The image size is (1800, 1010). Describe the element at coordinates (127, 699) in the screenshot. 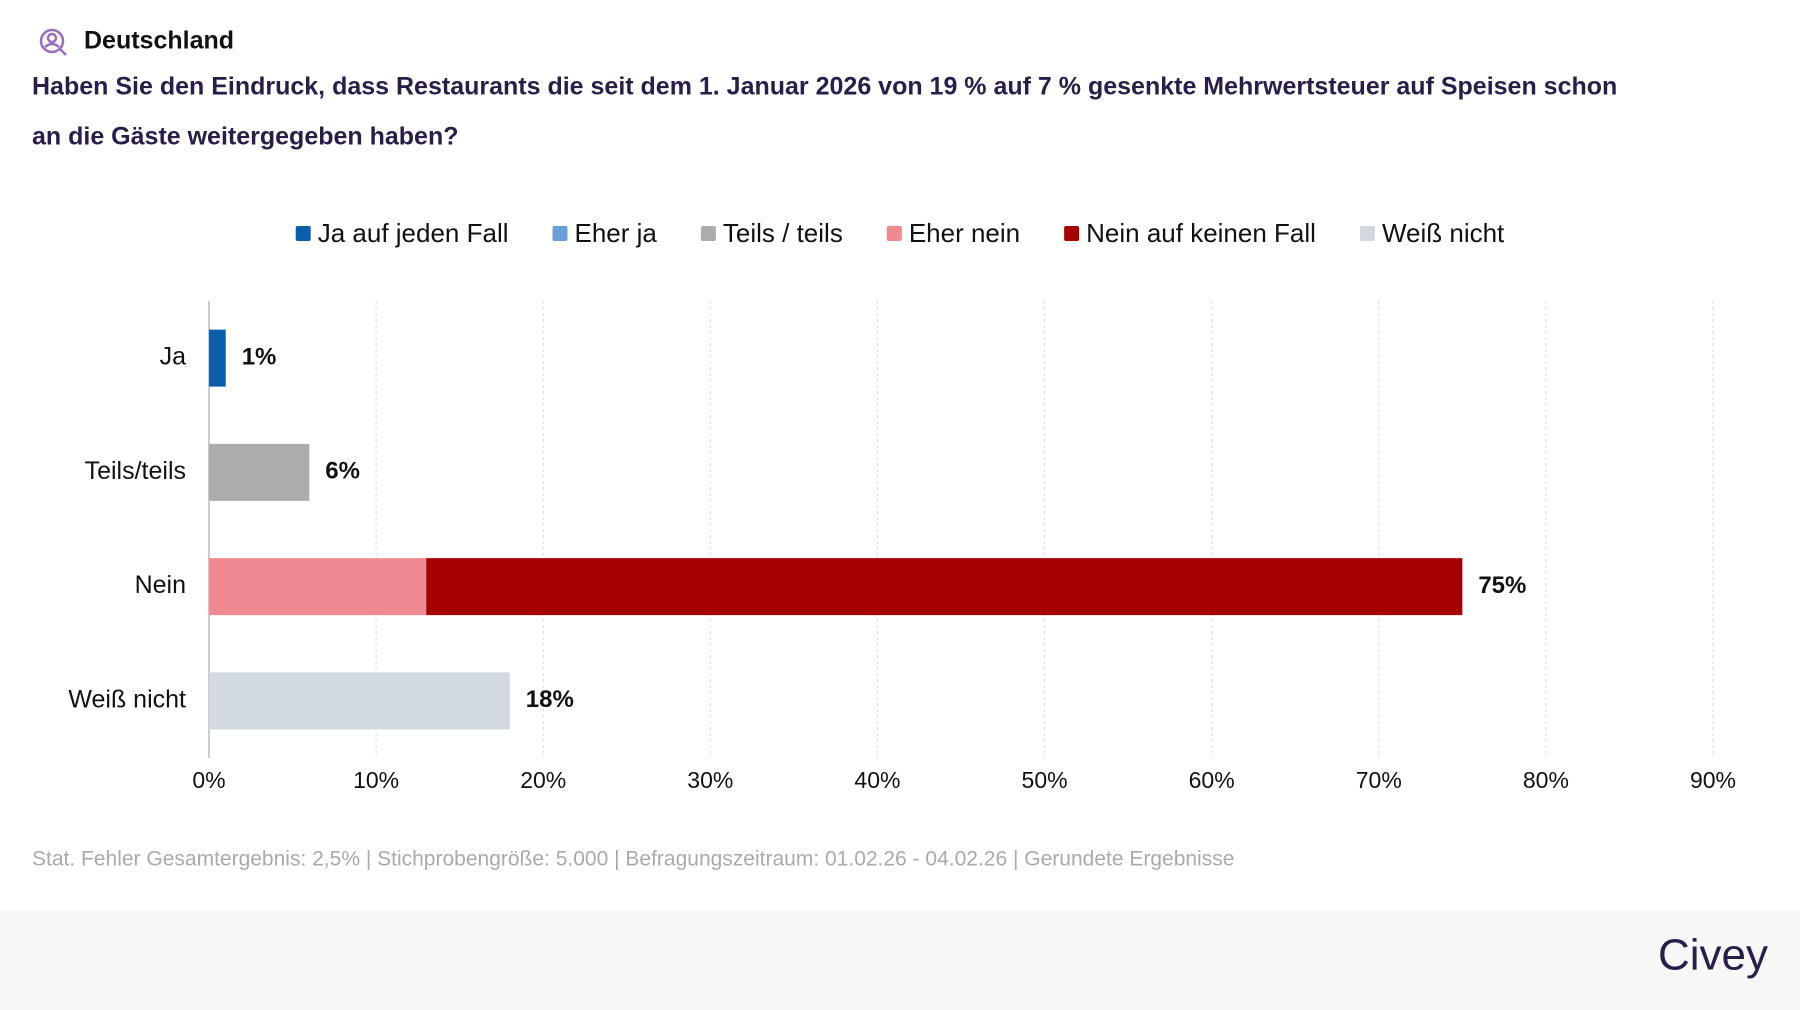

I see `y-tick-label: Weiß nicht` at that location.